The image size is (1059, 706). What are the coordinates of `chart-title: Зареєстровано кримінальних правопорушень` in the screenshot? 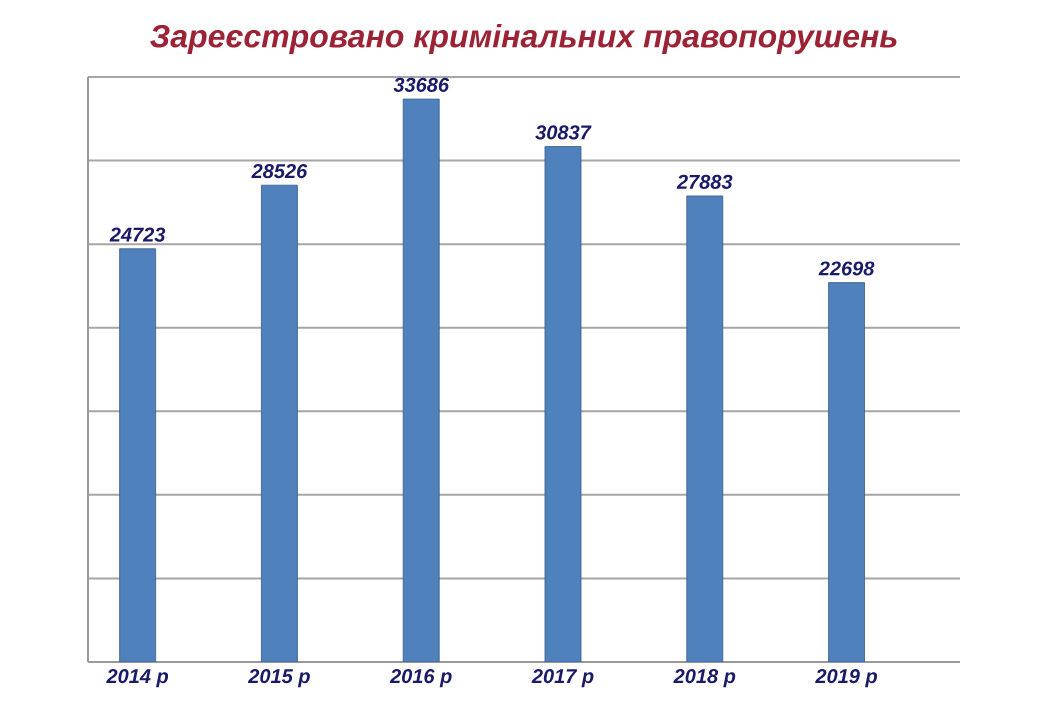 It's located at (523, 39).